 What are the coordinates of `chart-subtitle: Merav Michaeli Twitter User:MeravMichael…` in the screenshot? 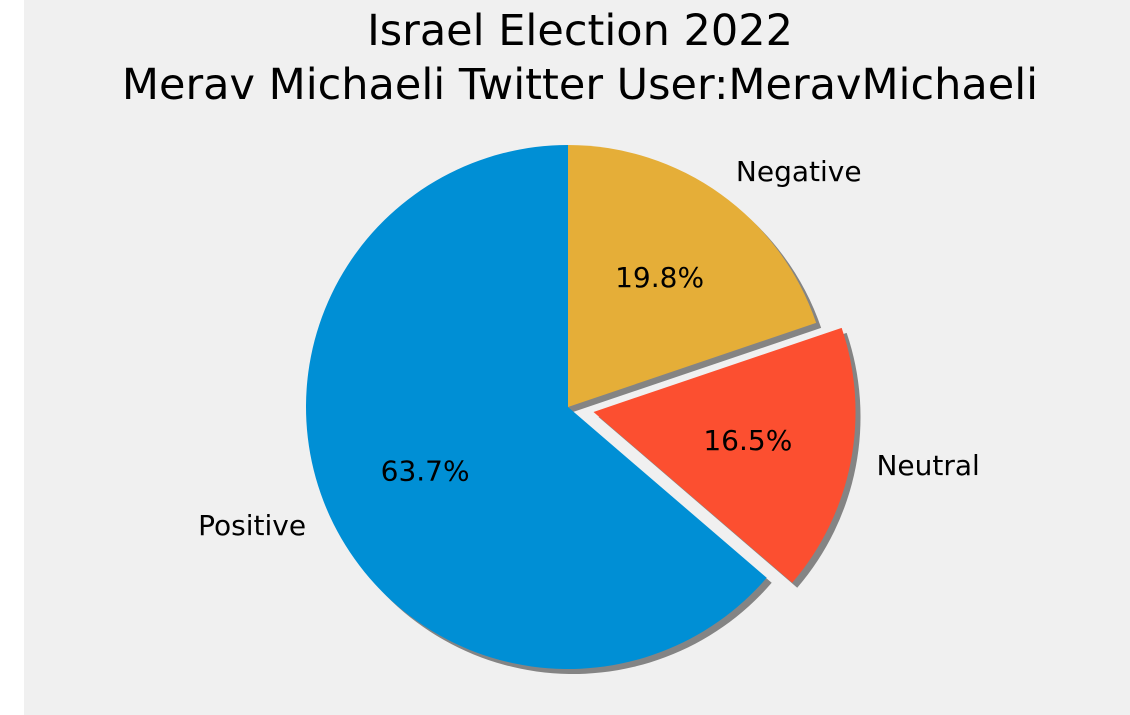 It's located at (580, 85).